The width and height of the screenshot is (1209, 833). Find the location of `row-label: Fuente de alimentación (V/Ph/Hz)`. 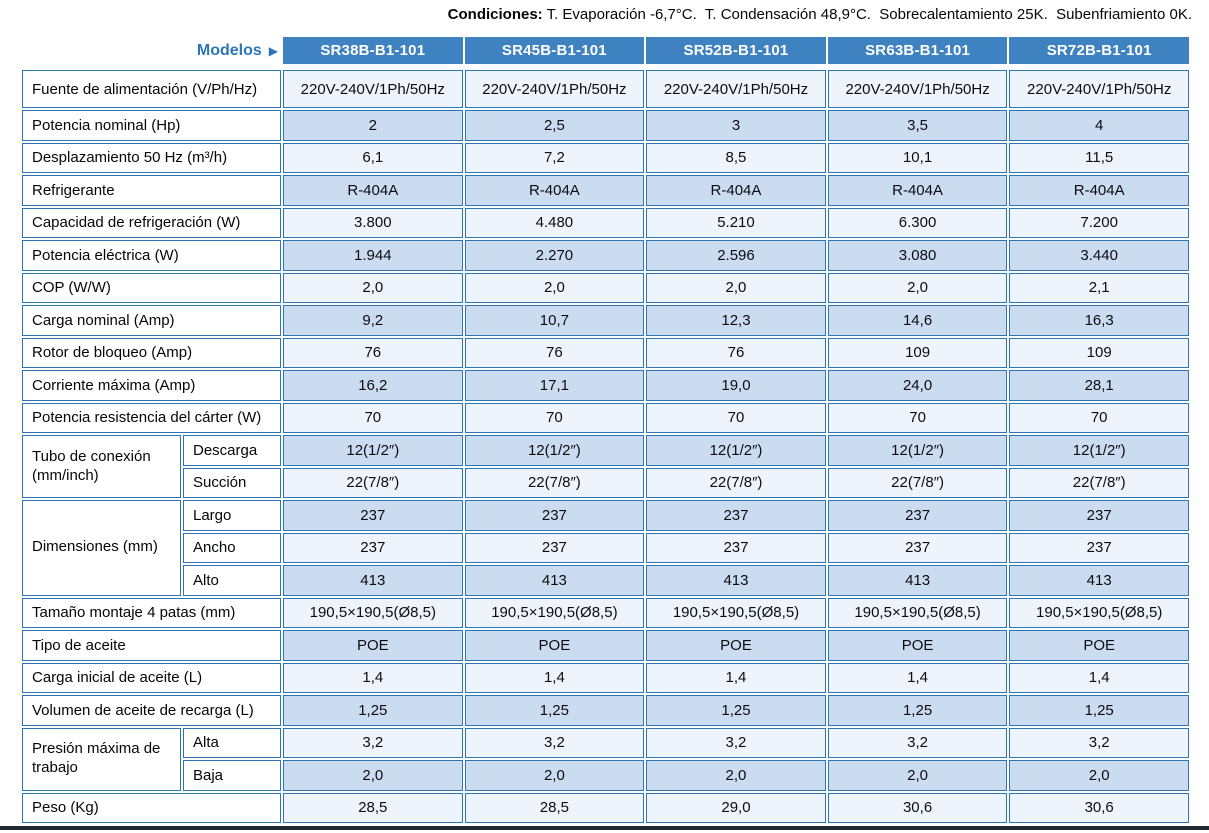

row-label: Fuente de alimentación (V/Ph/Hz) is located at coordinates (151, 89).